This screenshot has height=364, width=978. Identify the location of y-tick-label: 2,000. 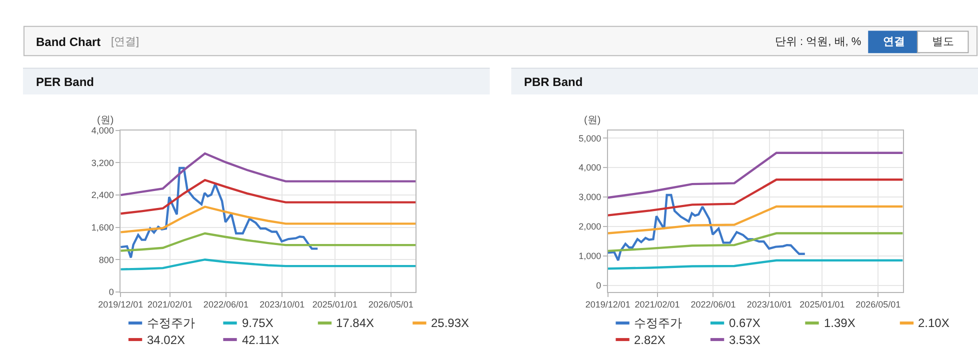
(590, 227).